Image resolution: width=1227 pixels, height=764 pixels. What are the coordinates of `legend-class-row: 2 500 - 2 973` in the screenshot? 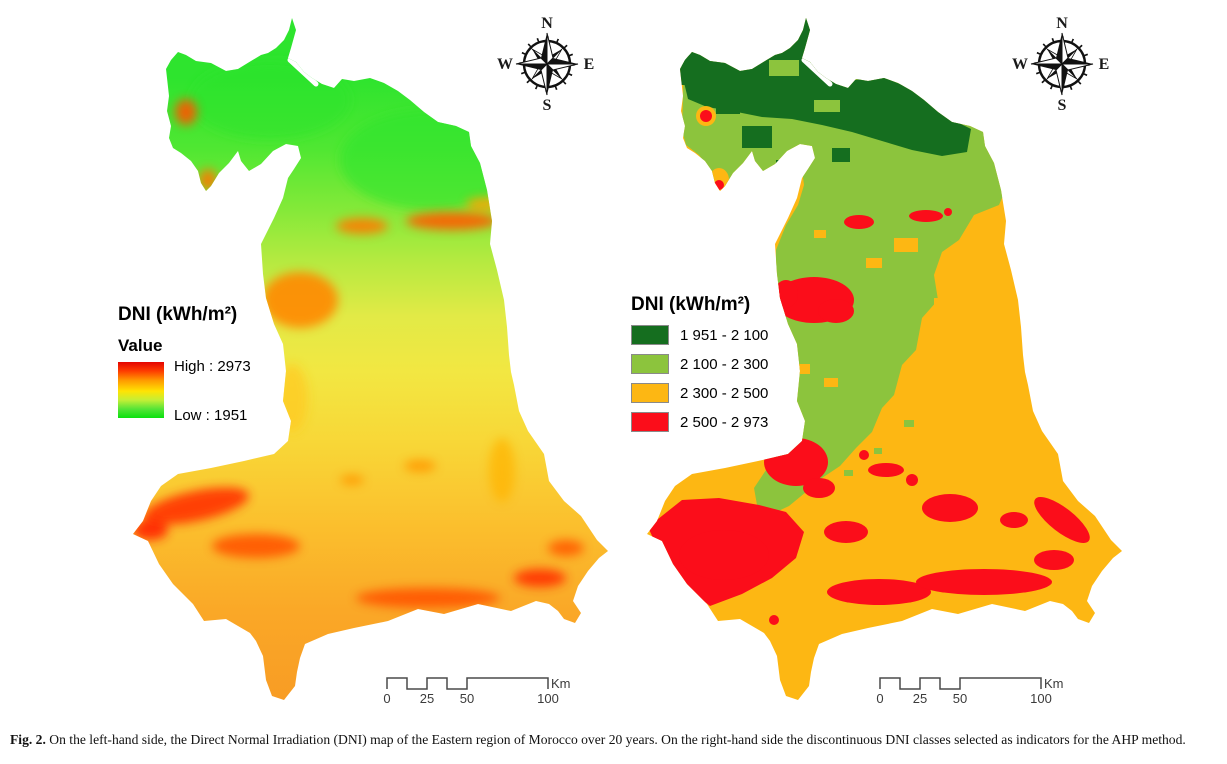 It's located at (699, 422).